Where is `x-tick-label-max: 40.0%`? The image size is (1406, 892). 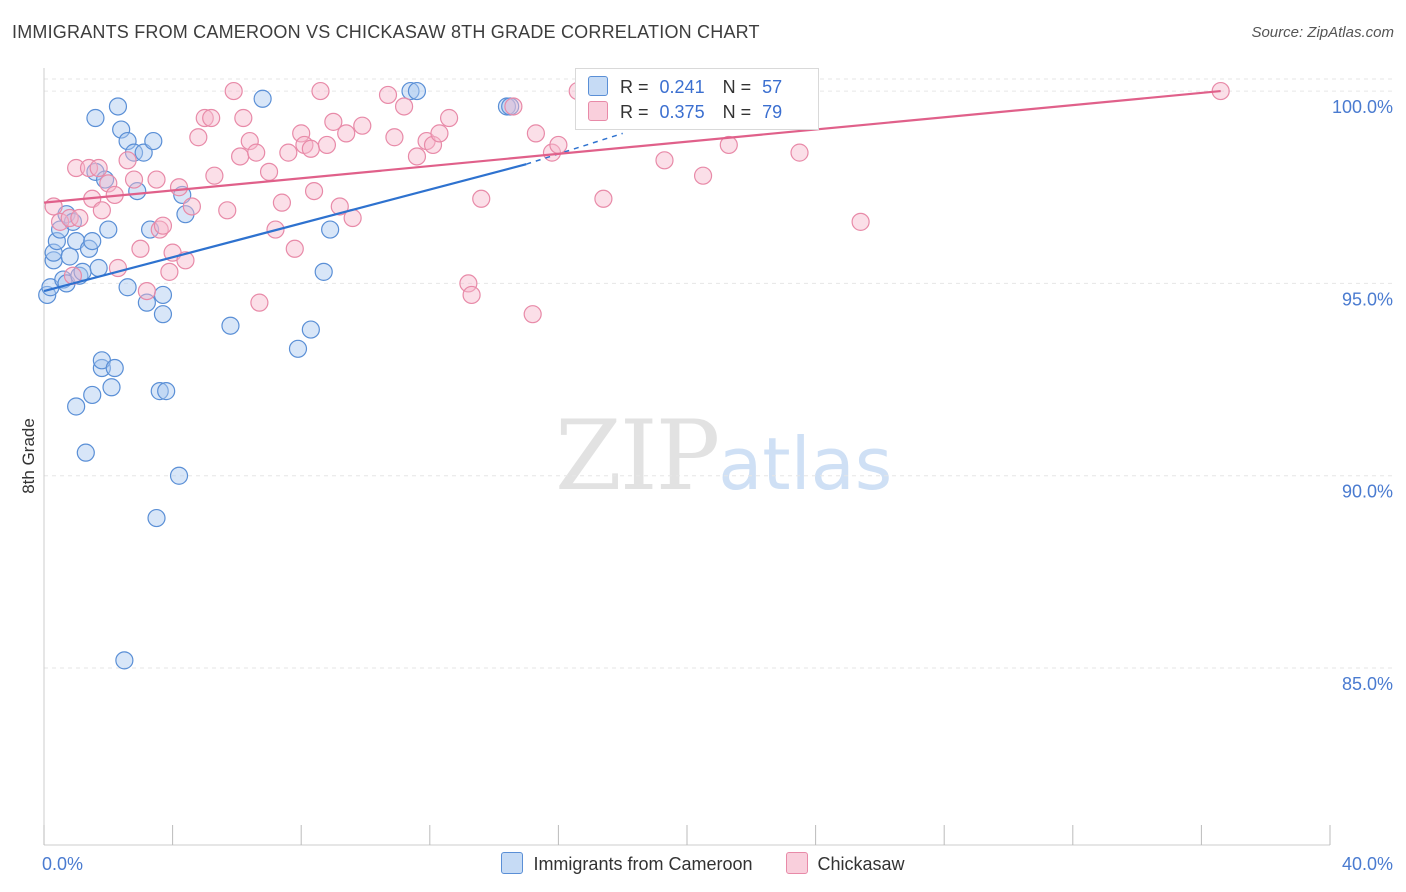 x-tick-label-max: 40.0% is located at coordinates (1367, 864).